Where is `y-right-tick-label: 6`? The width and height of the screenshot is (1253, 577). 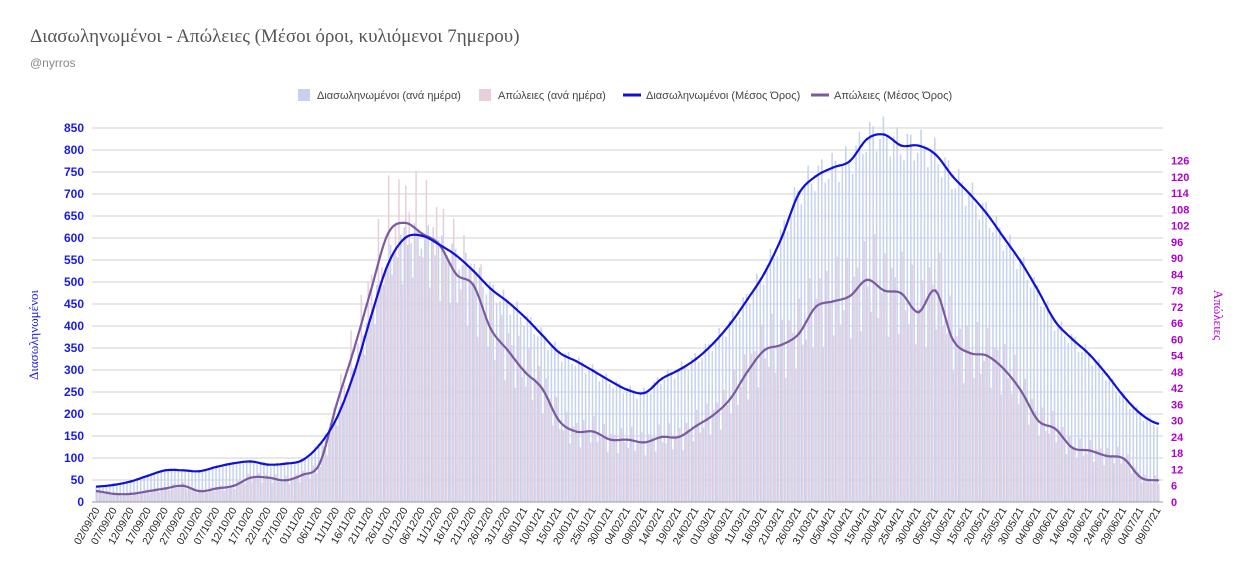
y-right-tick-label: 6 is located at coordinates (1174, 487).